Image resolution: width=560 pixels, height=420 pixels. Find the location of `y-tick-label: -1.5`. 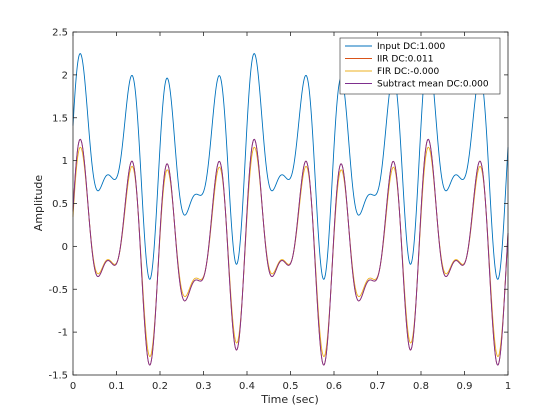

y-tick-label: -1.5 is located at coordinates (58, 376).